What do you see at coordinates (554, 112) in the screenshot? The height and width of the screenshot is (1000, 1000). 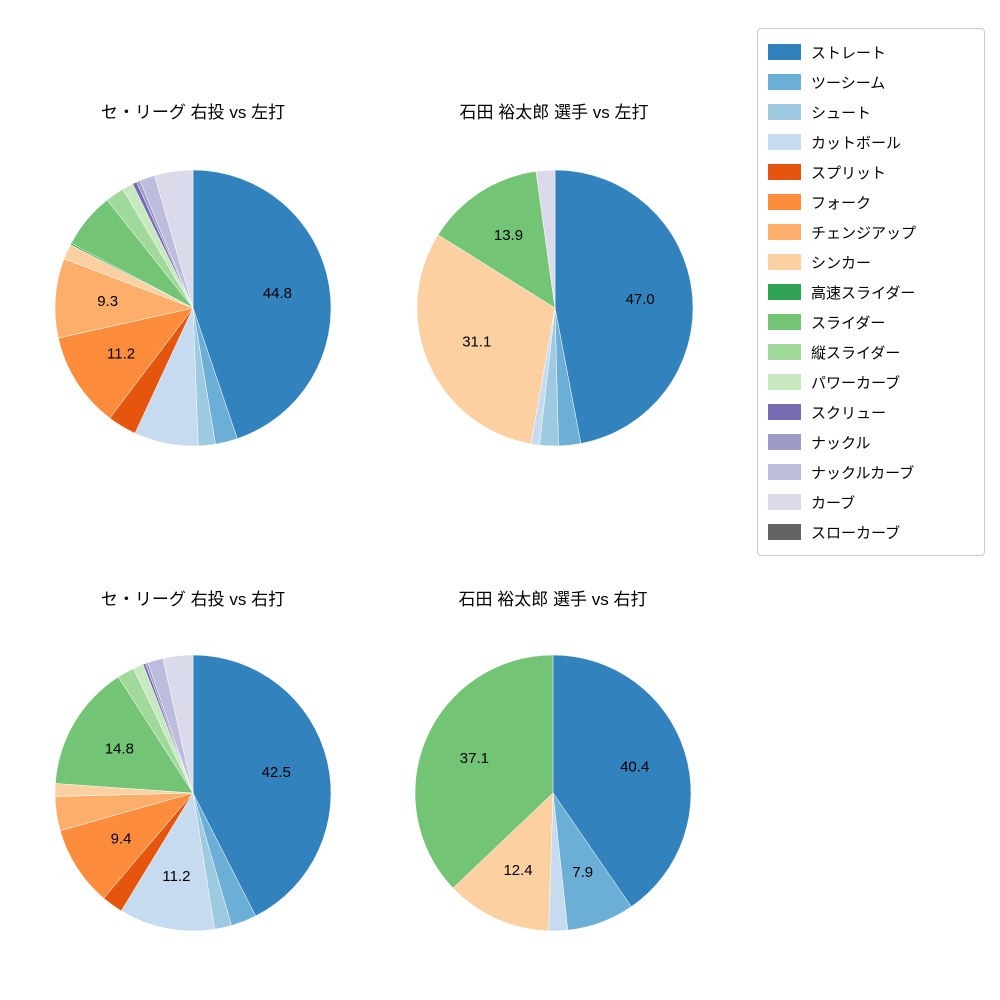 I see `chart-title-ishida-vs-lhb: 石田 裕太郎 選手 vs 左打` at bounding box center [554, 112].